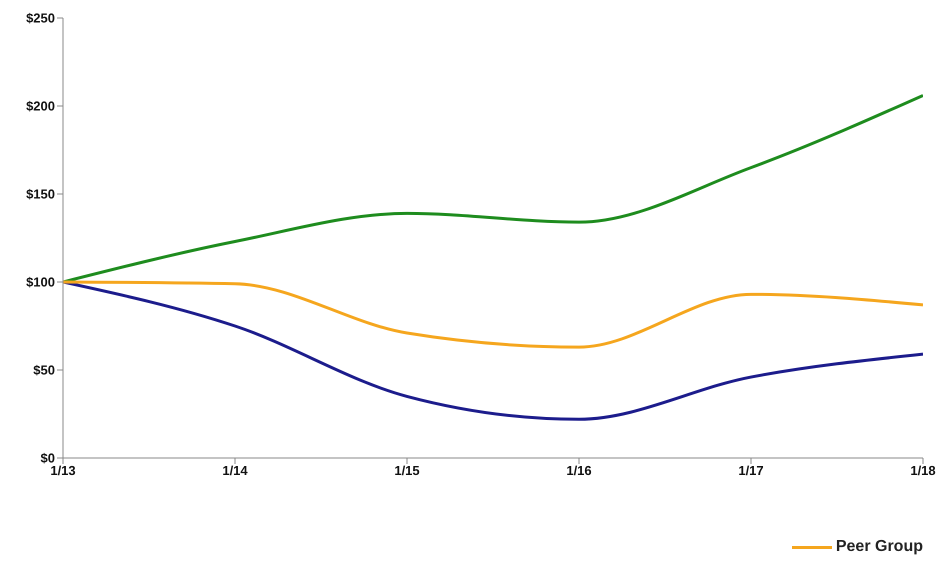  I want to click on legend-label: Peer Group, so click(879, 547).